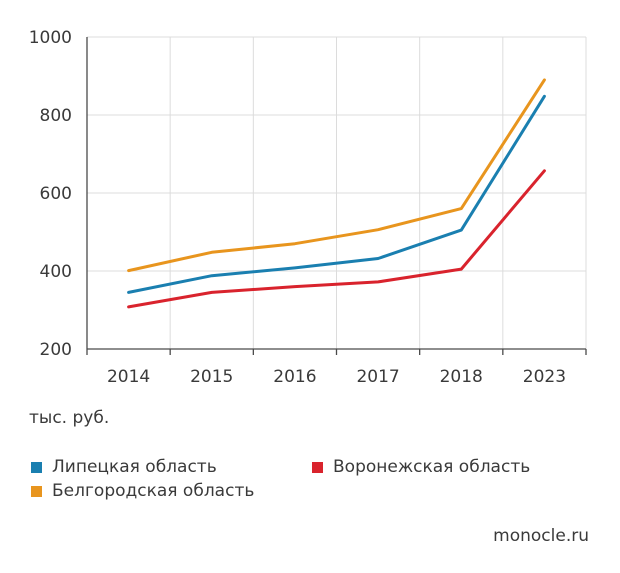  I want to click on legend-item-belgorod: Белгородская область, so click(142, 491).